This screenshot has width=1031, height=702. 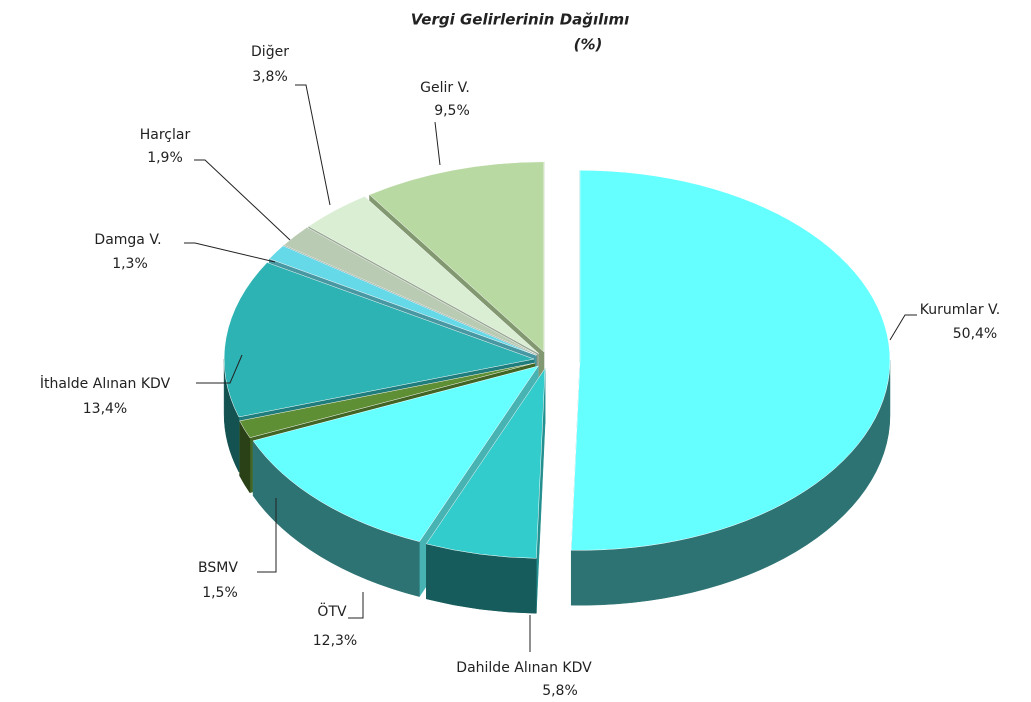 What do you see at coordinates (332, 611) in the screenshot?
I see `slice-label: ÖTV` at bounding box center [332, 611].